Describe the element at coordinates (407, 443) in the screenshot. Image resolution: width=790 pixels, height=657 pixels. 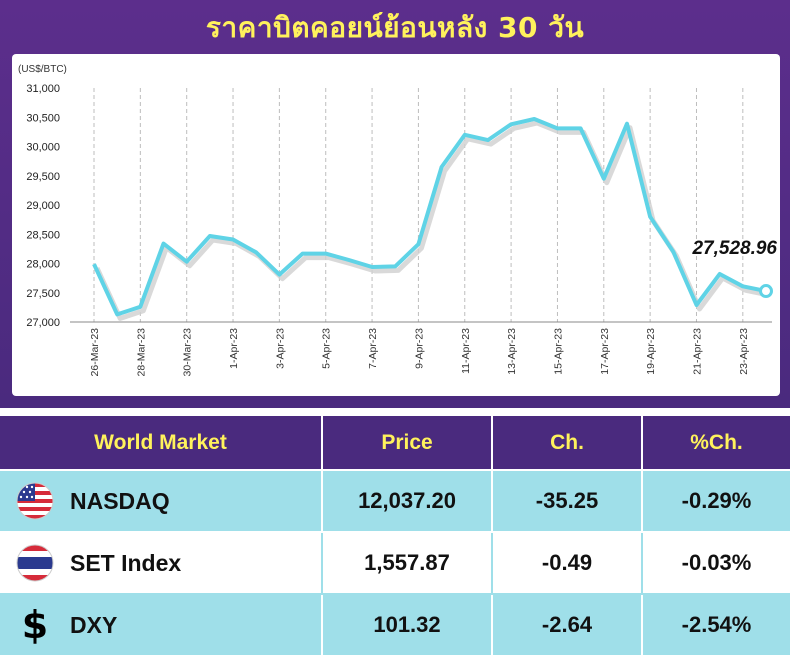
I see `header-price: Price` at that location.